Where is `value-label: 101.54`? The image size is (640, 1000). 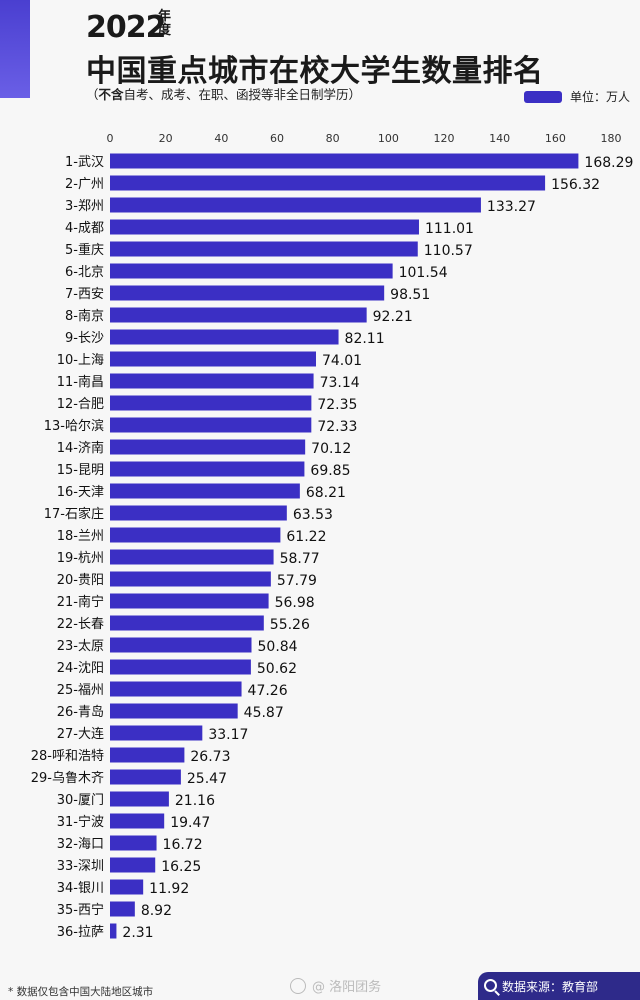
value-label: 101.54 is located at coordinates (423, 273).